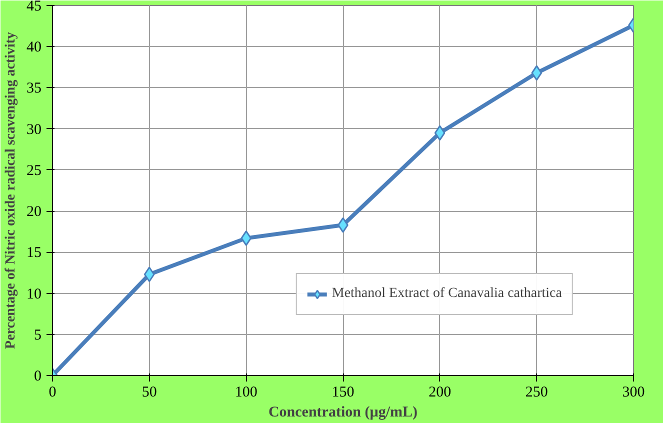  What do you see at coordinates (38, 376) in the screenshot?
I see `y-tick-label: 0` at bounding box center [38, 376].